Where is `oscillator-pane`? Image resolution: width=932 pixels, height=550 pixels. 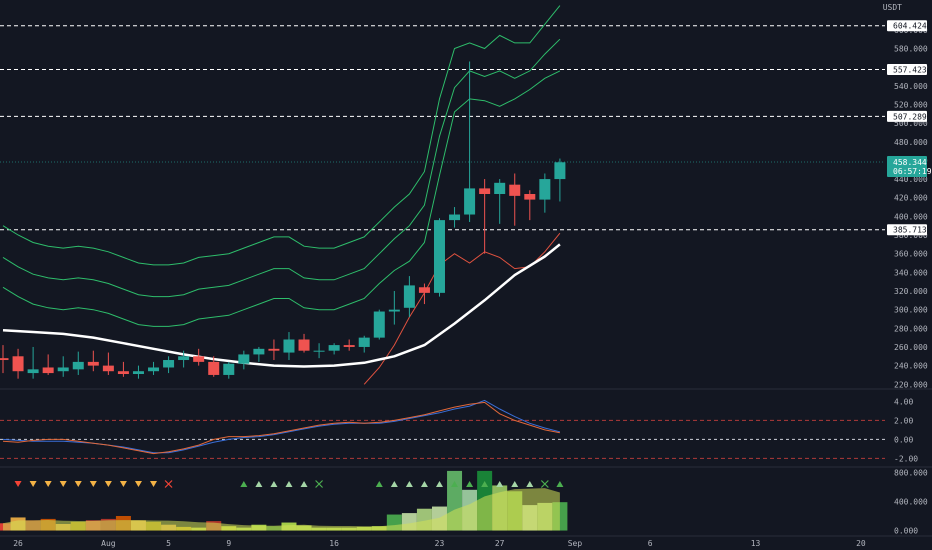 oscillator-pane is located at coordinates (442, 429).